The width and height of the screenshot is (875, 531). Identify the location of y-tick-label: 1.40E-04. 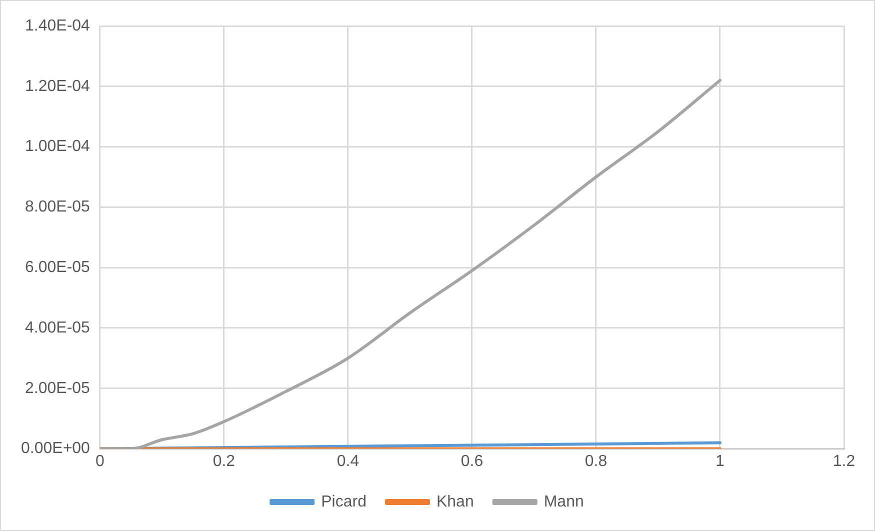
(57, 25).